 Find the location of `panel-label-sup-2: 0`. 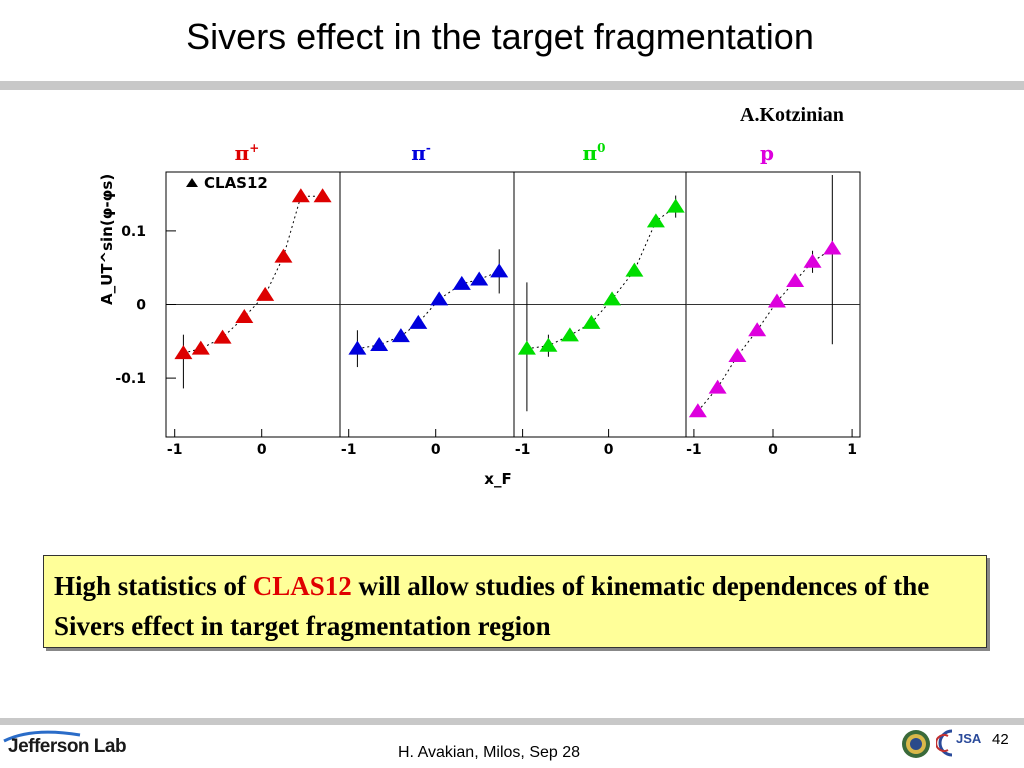

panel-label-sup-2: 0 is located at coordinates (601, 148).